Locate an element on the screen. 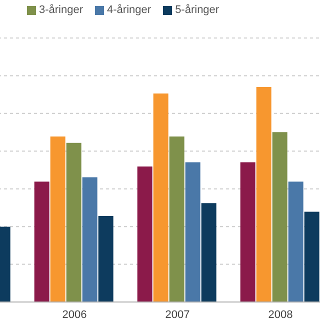  legend-label: 3-åringer is located at coordinates (61, 10).